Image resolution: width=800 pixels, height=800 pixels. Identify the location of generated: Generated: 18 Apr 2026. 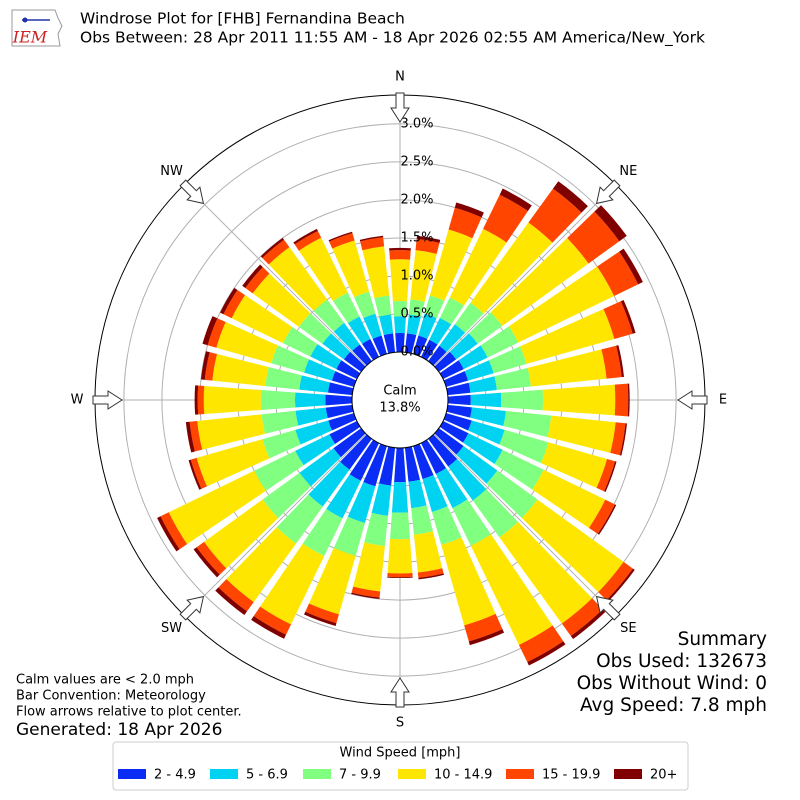
(119, 730).